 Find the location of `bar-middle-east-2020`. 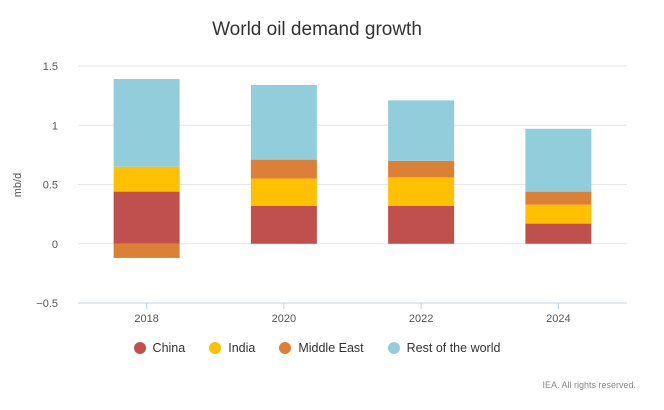

bar-middle-east-2020 is located at coordinates (283, 169).